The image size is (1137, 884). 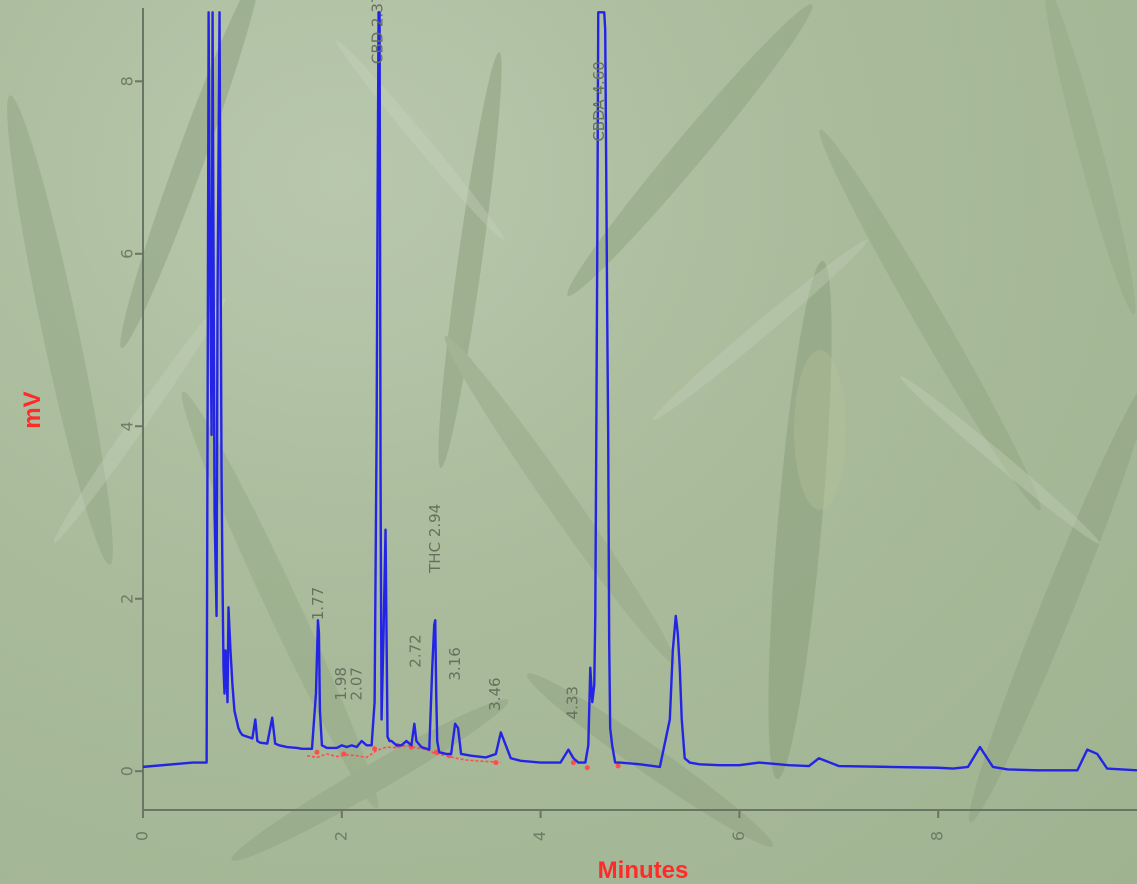 What do you see at coordinates (937, 836) in the screenshot?
I see `x-tick-label: 8` at bounding box center [937, 836].